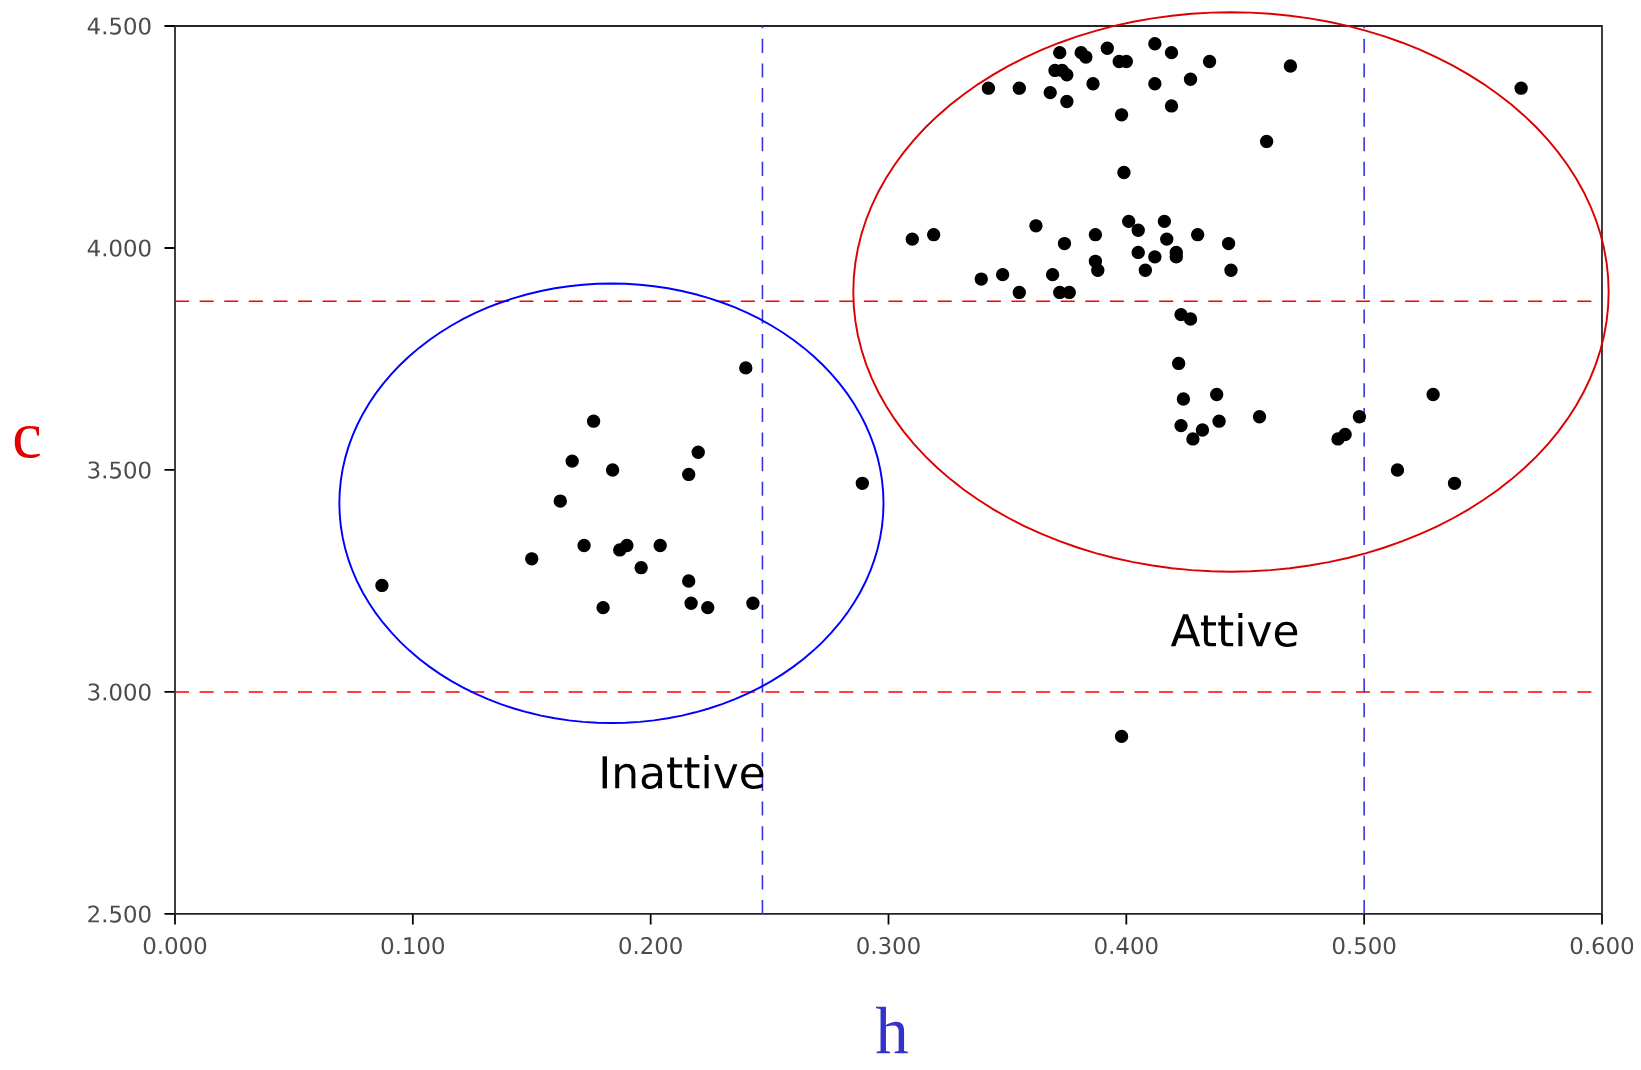 Image resolution: width=1641 pixels, height=1070 pixels. What do you see at coordinates (412, 945) in the screenshot?
I see `x-tick-label: 0.100` at bounding box center [412, 945].